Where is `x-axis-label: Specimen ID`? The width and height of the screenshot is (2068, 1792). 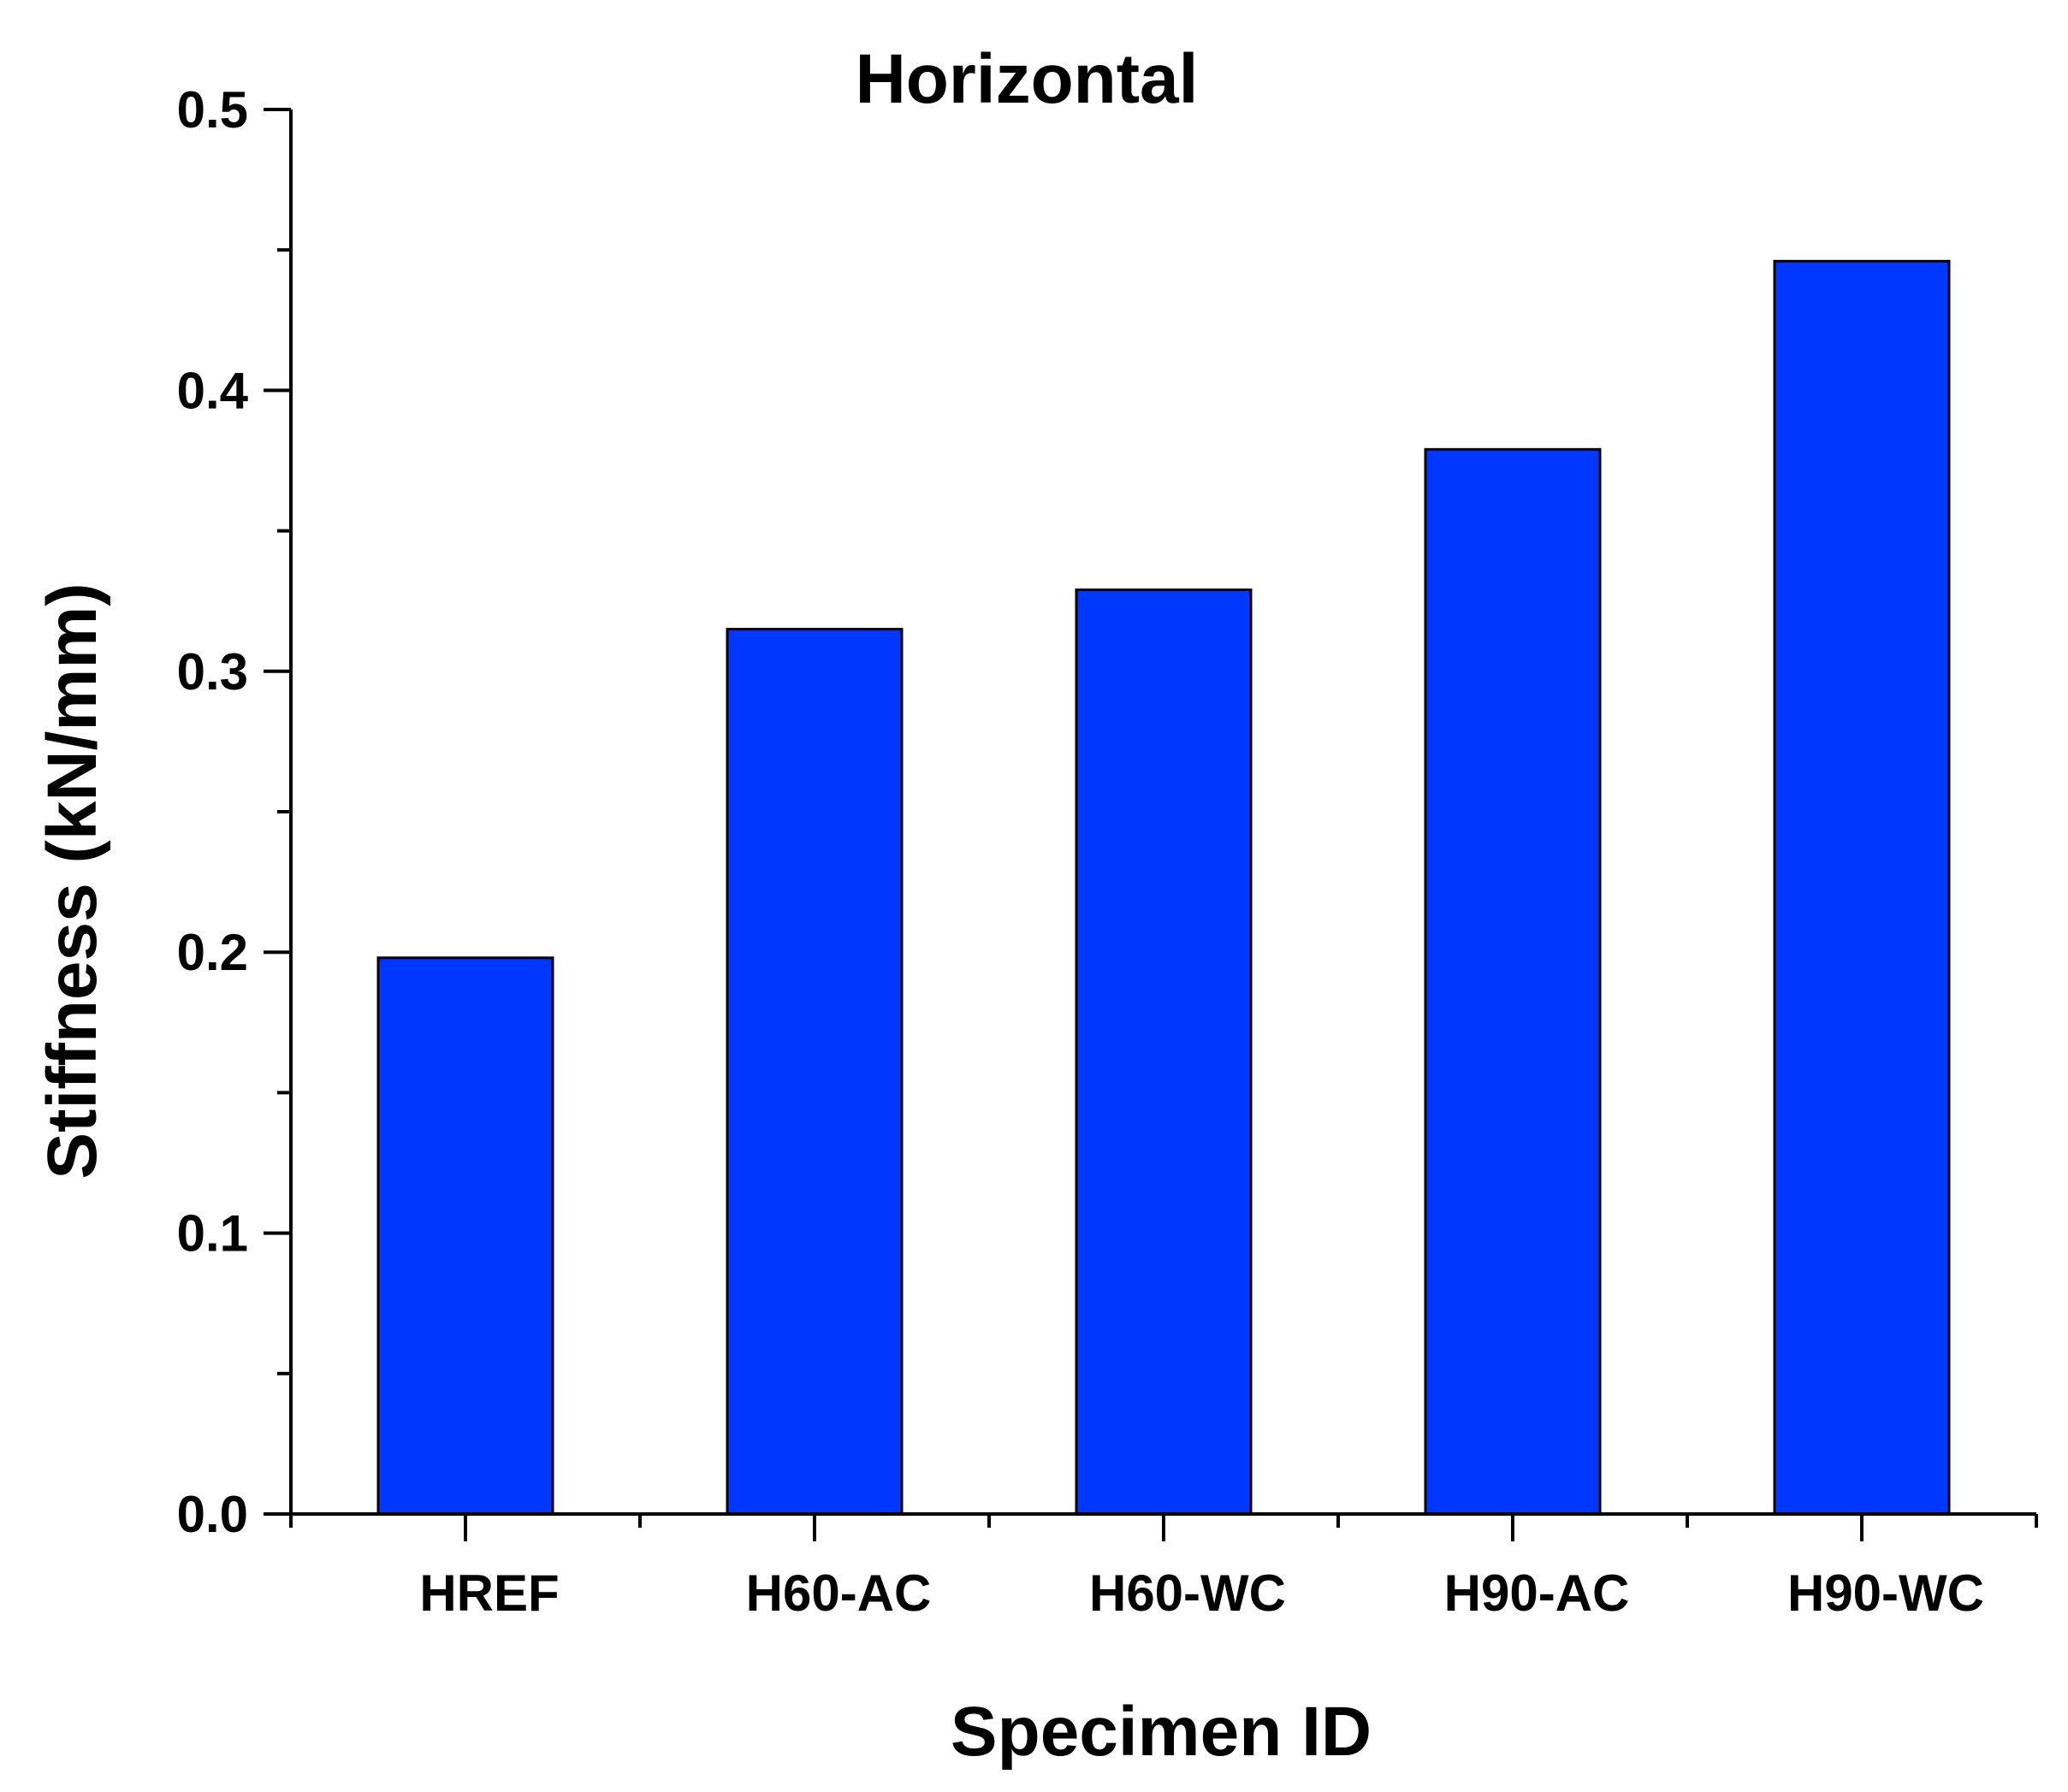 x-axis-label: Specimen ID is located at coordinates (1161, 1732).